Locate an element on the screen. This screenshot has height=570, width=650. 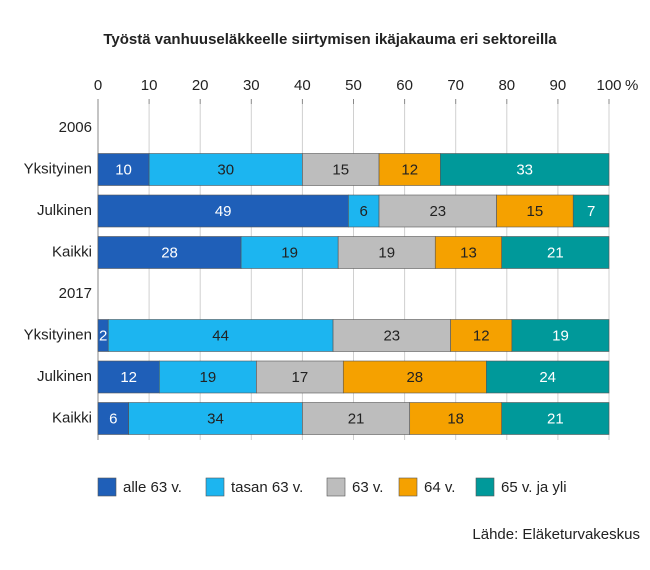
data-label: 30 is located at coordinates (225, 169).